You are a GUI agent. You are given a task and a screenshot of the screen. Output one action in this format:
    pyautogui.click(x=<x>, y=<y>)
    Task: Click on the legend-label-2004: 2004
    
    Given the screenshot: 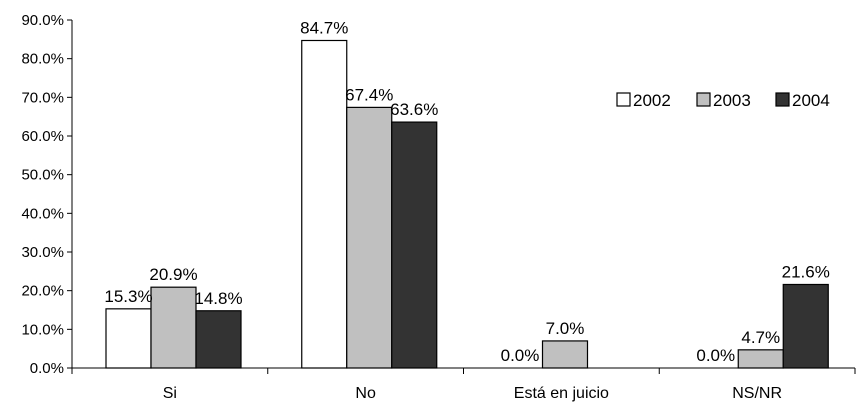 What is the action you would take?
    pyautogui.click(x=811, y=100)
    